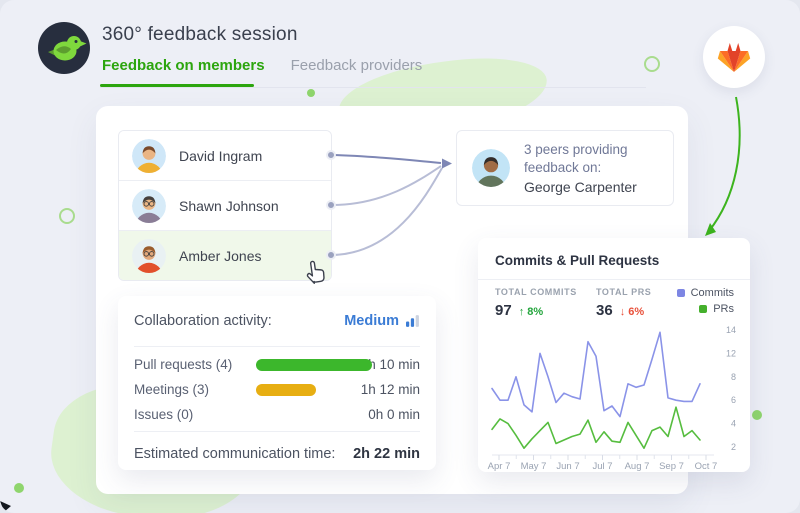 This screenshot has width=800, height=513. Describe the element at coordinates (19, 488) in the screenshot. I see `decor-dot-bottom-left` at that location.